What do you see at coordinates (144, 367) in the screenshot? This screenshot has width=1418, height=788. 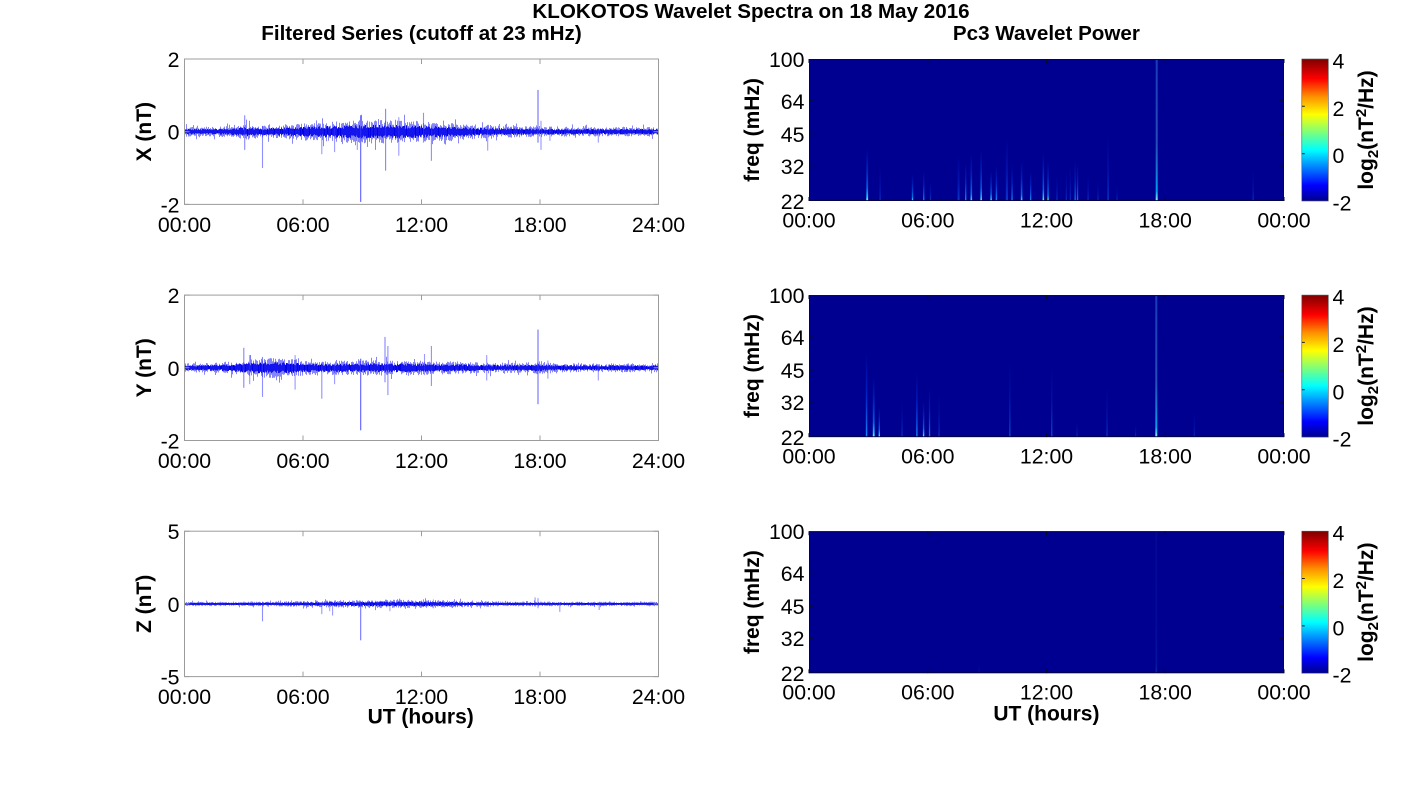 I see `svg-text: Y (nT)` at bounding box center [144, 367].